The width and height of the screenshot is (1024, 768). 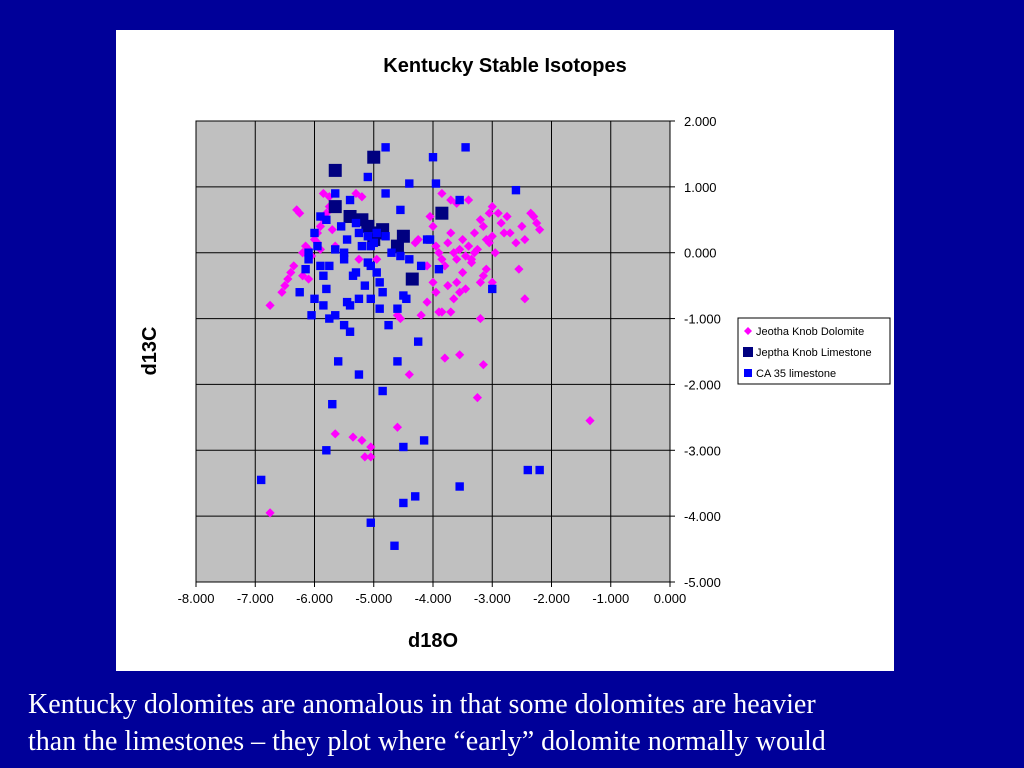 I want to click on y-tick-label: 1.000, so click(x=700, y=187).